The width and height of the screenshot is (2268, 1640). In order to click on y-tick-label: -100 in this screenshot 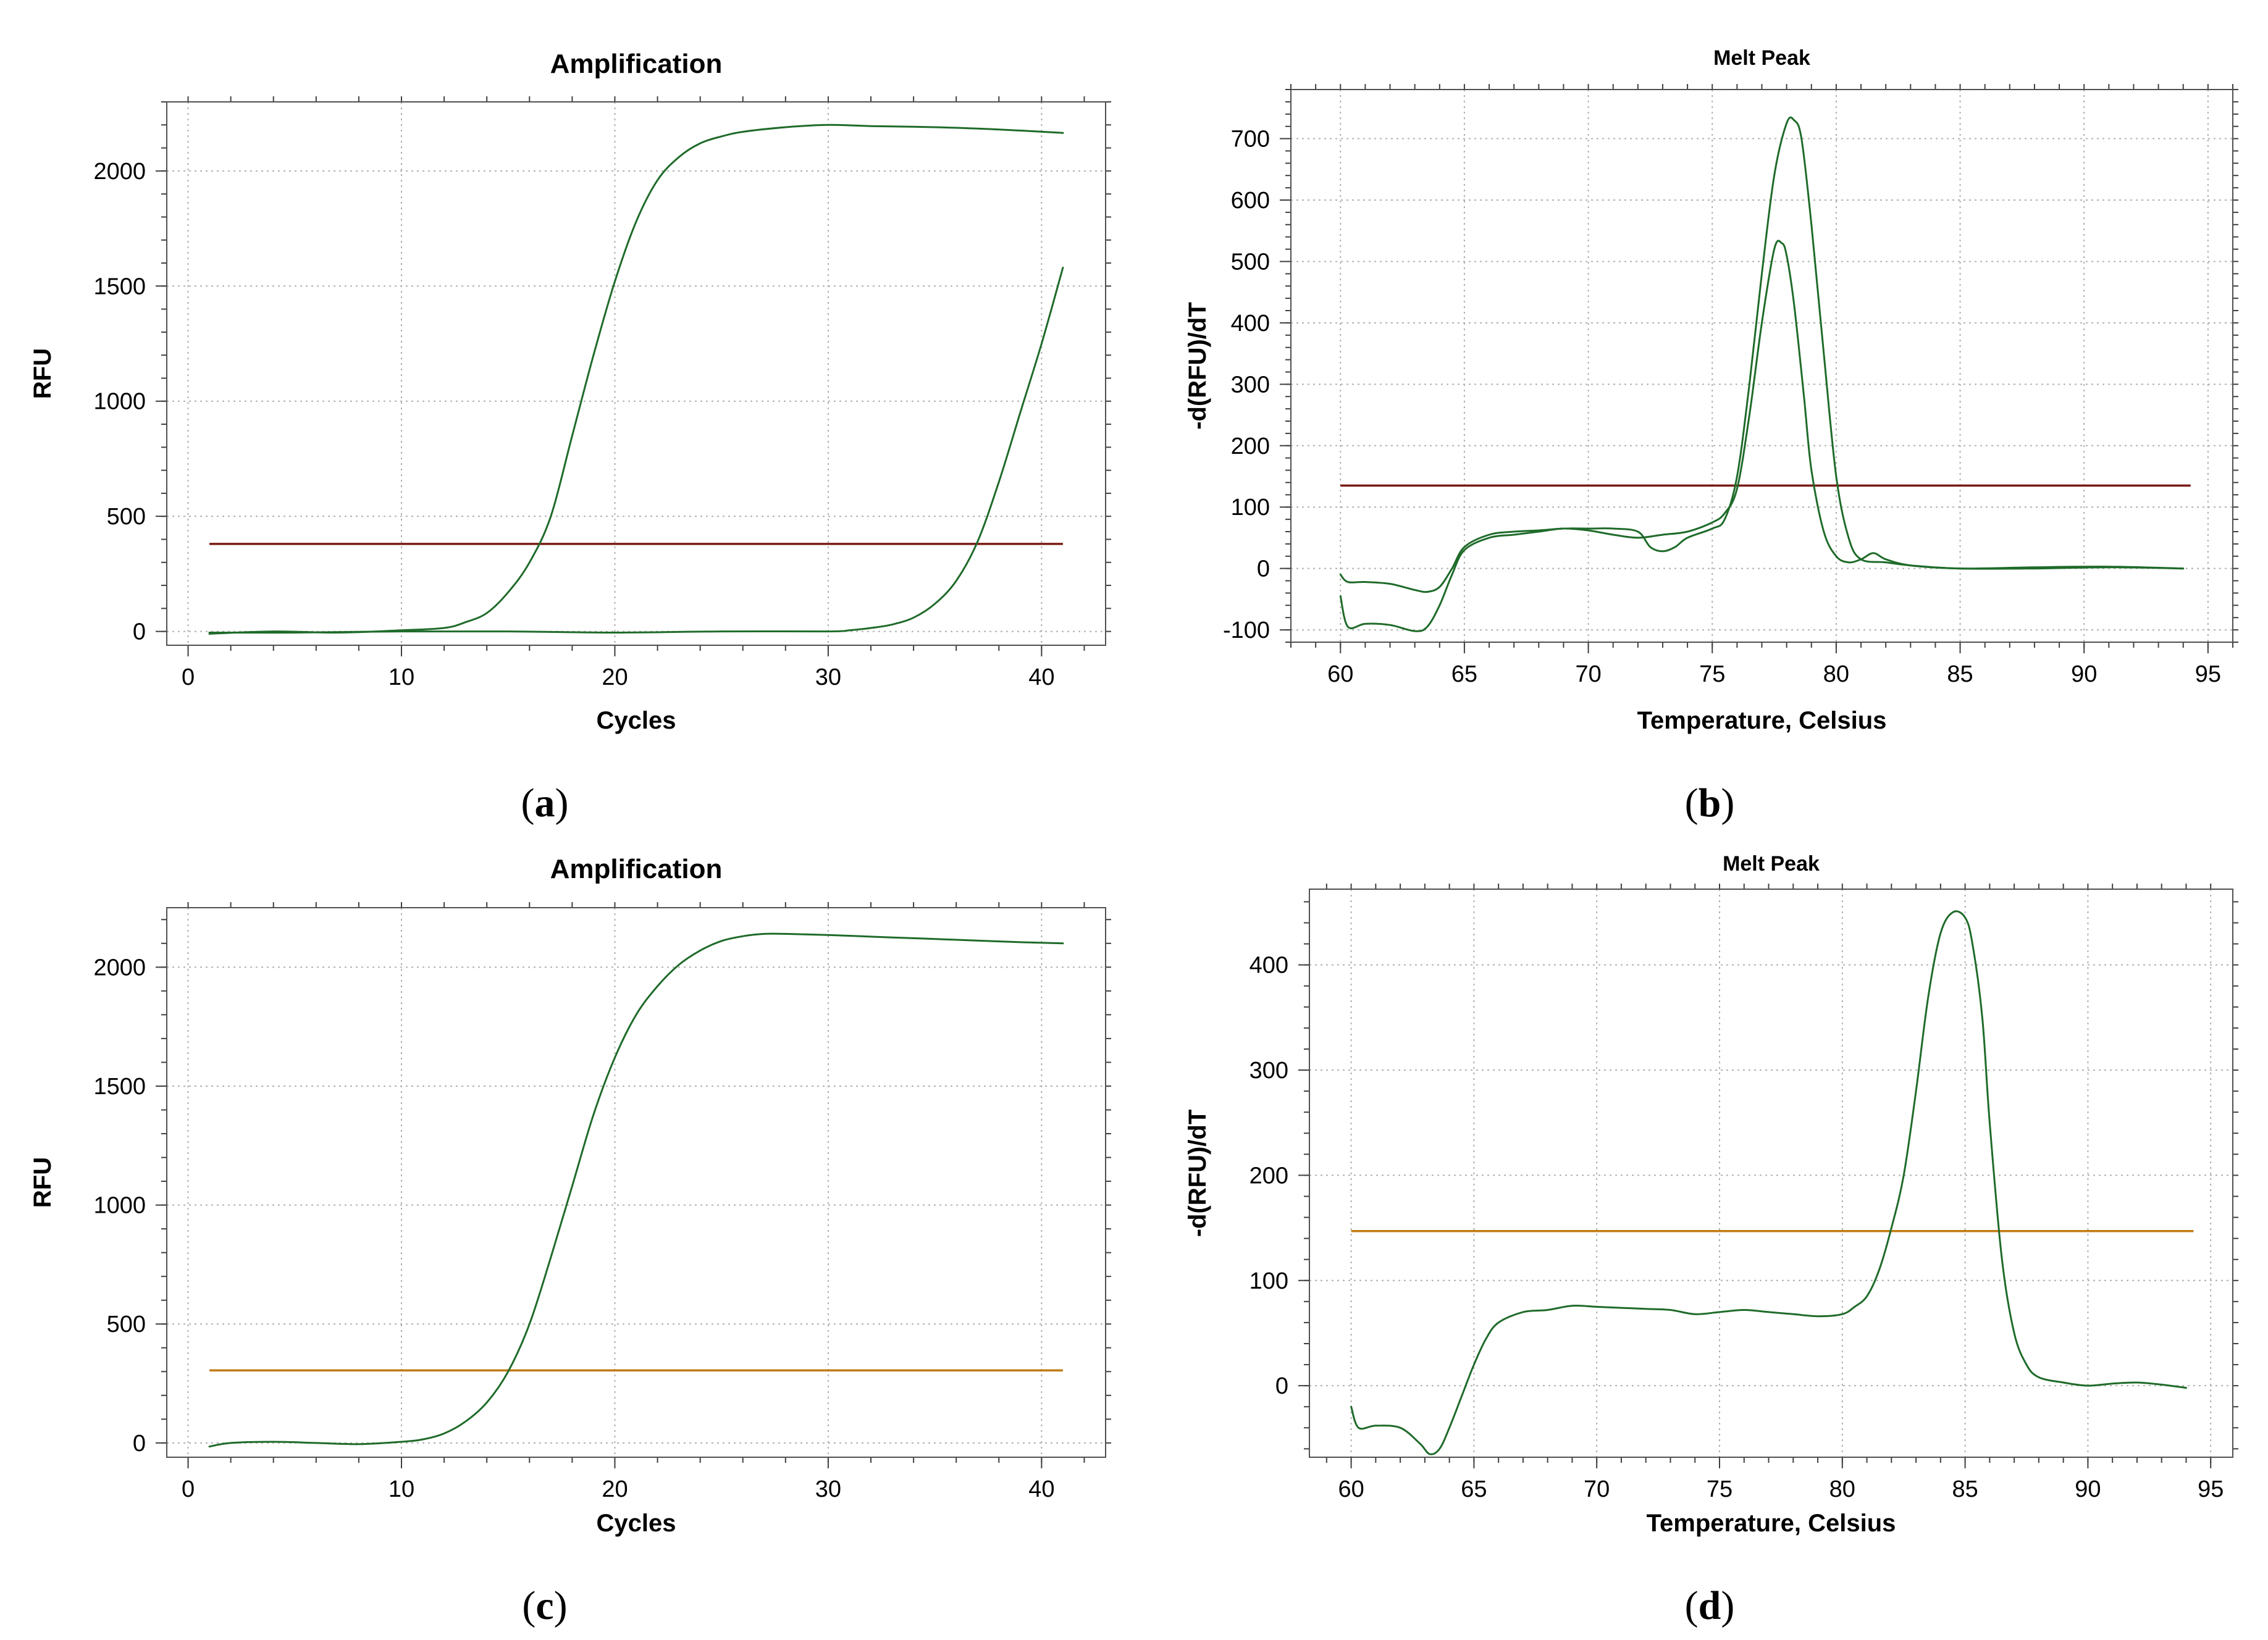, I will do `click(1246, 630)`.